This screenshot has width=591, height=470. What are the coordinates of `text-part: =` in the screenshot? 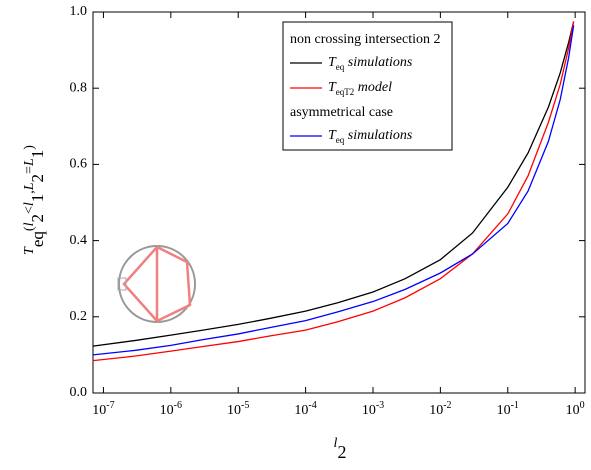 It's located at (29, 170).